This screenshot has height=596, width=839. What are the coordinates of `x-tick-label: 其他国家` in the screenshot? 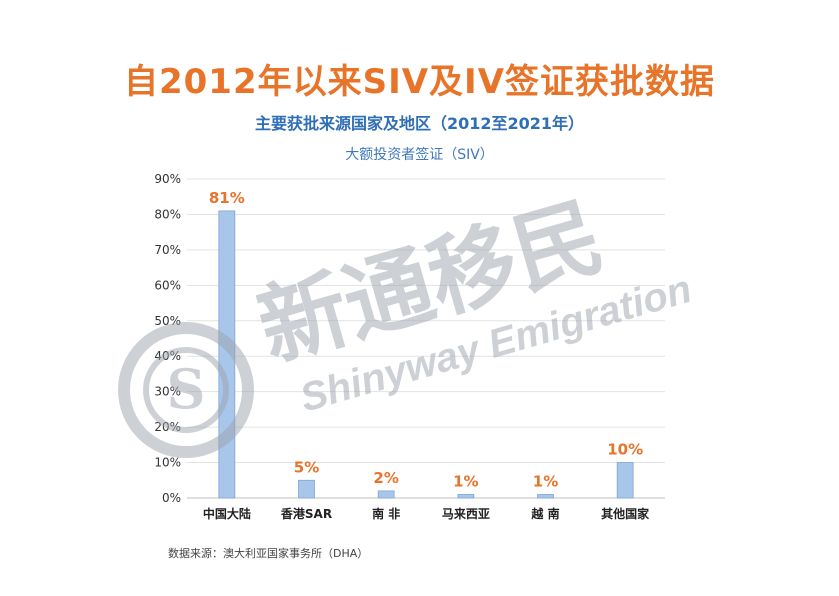 It's located at (625, 513).